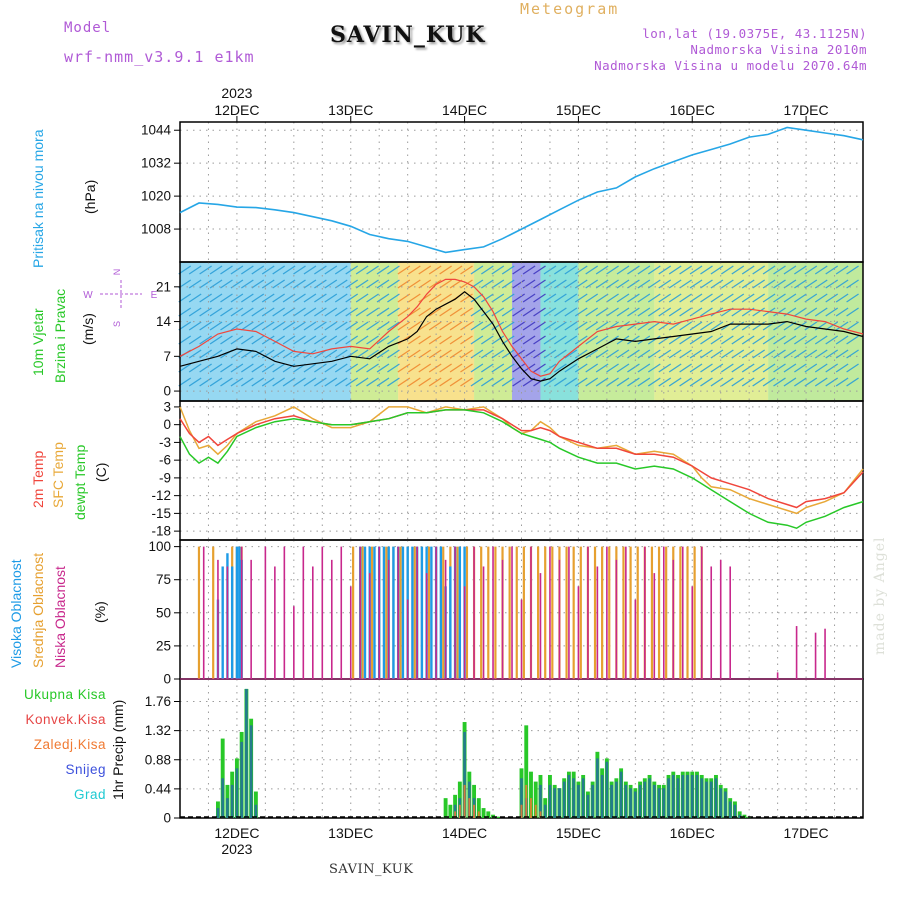 This screenshot has width=900, height=900. I want to click on y-tick-label: 0, so click(167, 424).